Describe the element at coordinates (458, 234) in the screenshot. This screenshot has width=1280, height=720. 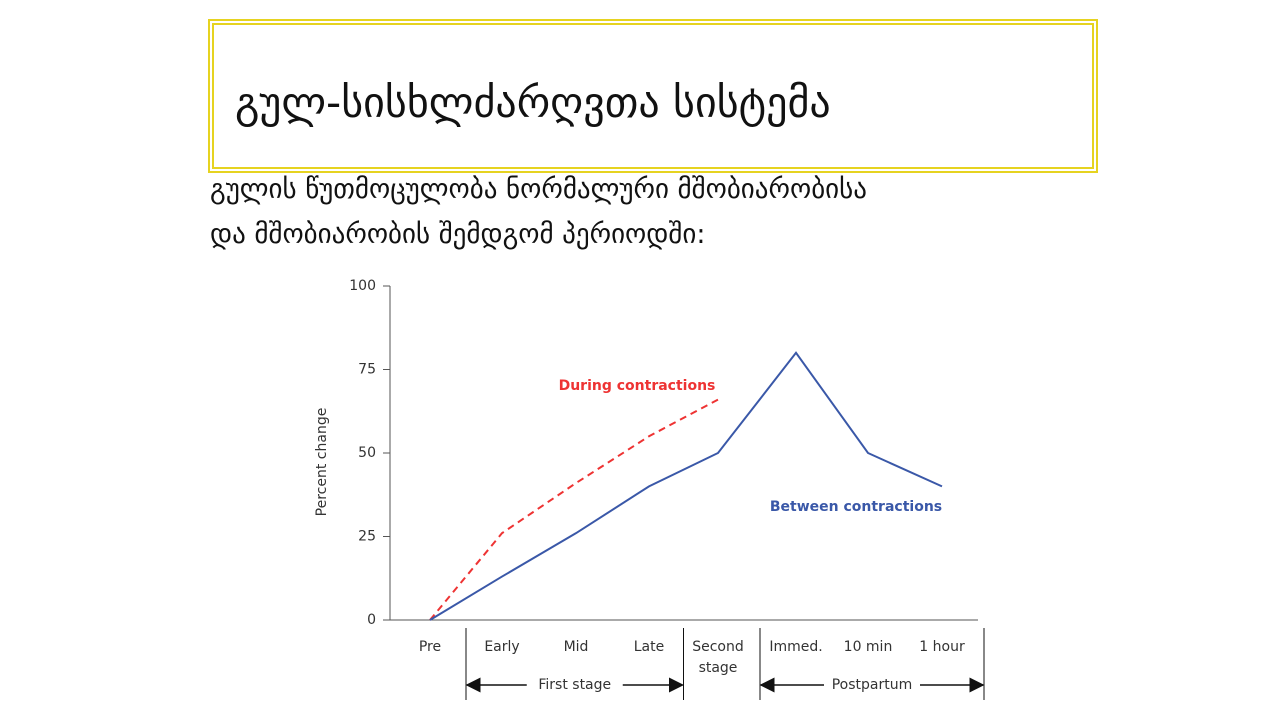
I see `body-text: და მშობიარობის შემდგომ პერიოდში:` at that location.